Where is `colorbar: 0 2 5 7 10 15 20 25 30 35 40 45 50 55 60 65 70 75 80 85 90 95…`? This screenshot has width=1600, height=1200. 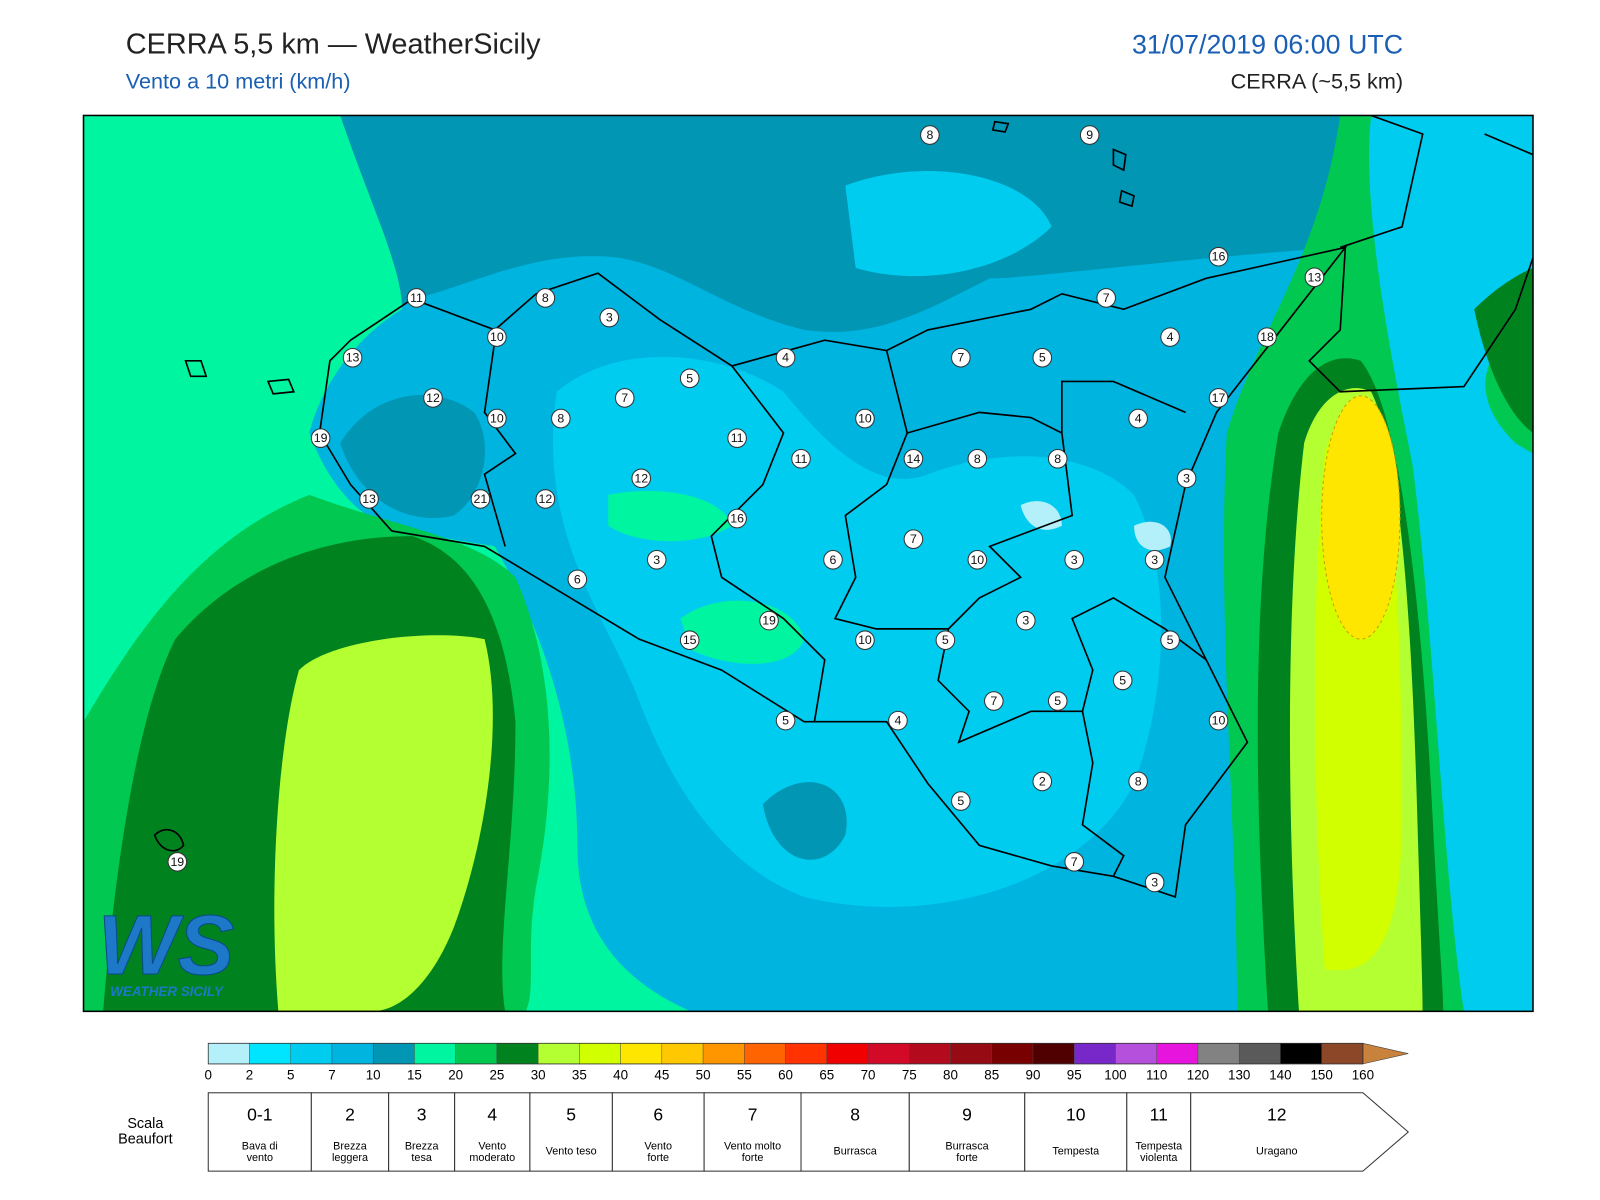 colorbar: 0 2 5 7 10 15 20 25 30 35 40 45 50 55 60 65 70 75 80 85 90 95… is located at coordinates (807, 1062).